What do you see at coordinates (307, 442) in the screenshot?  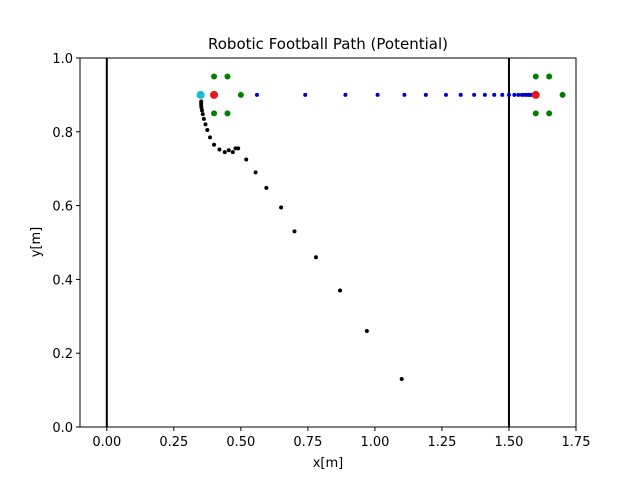 I see `x-tick-label: 0.75` at bounding box center [307, 442].